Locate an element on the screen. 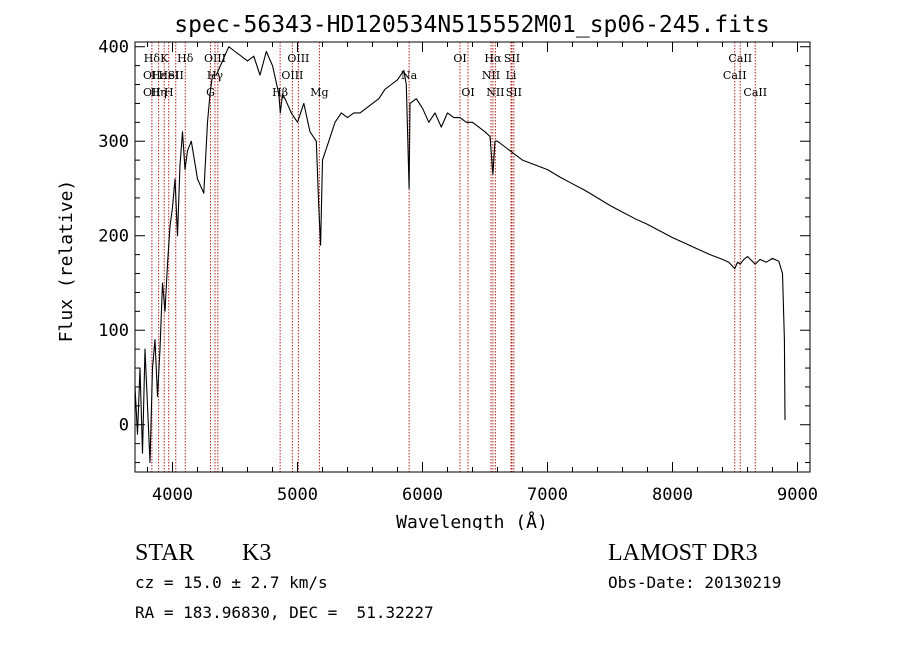  feature-label: K is located at coordinates (164, 58).